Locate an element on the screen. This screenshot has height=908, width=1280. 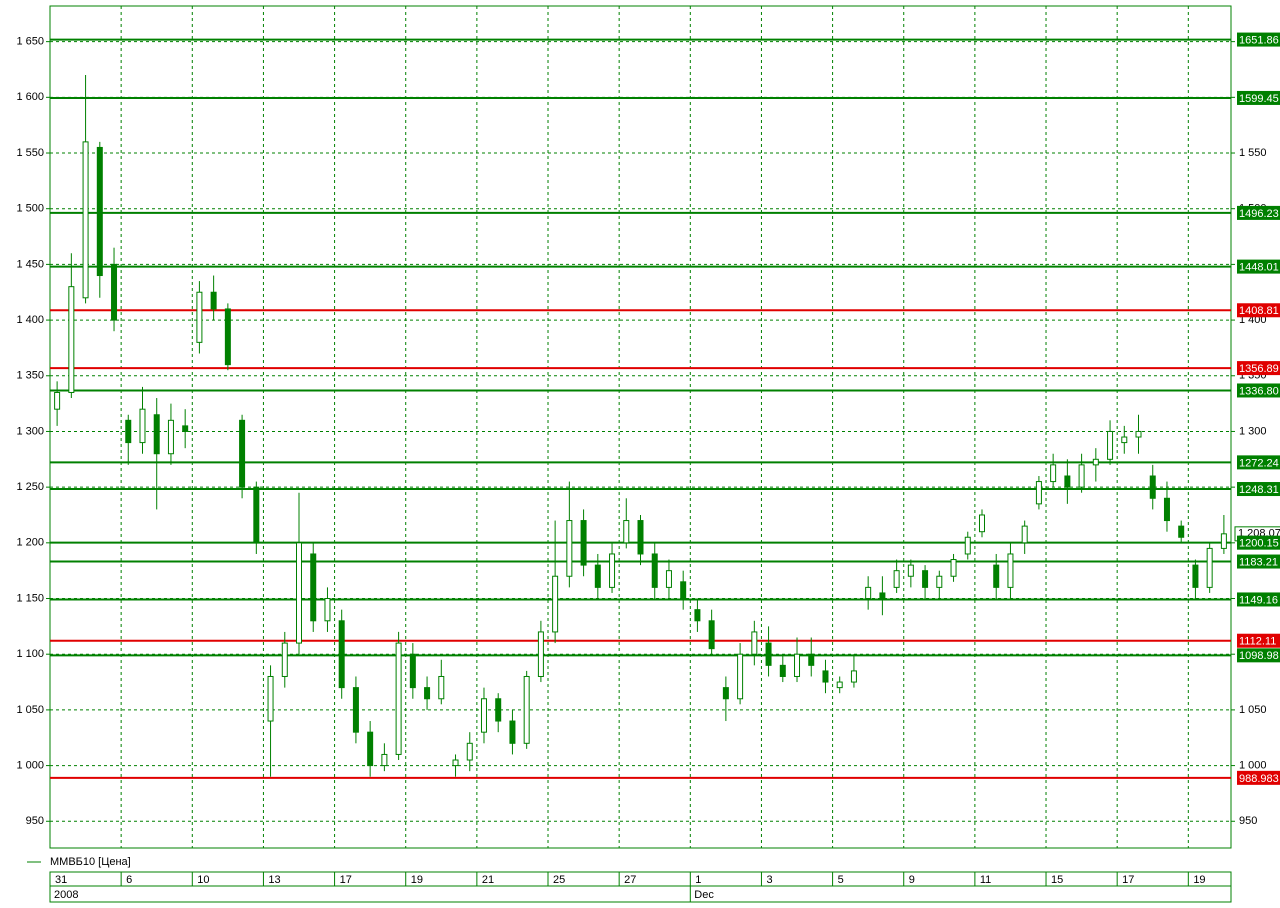
y-tick-label: 1 600 is located at coordinates (30, 97).